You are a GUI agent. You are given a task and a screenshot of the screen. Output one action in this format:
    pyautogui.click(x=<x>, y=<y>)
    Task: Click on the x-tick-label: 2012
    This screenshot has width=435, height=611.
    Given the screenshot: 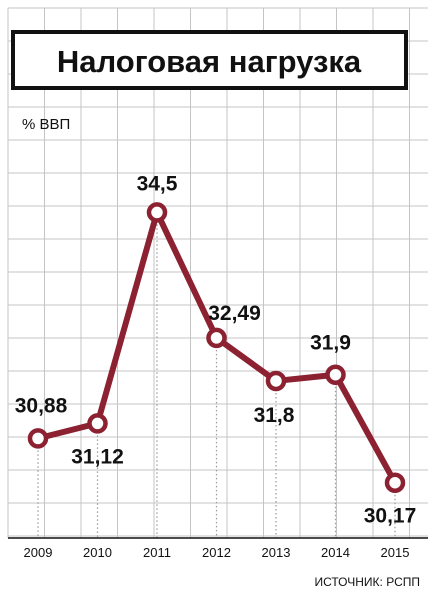 What is the action you would take?
    pyautogui.click(x=216, y=552)
    